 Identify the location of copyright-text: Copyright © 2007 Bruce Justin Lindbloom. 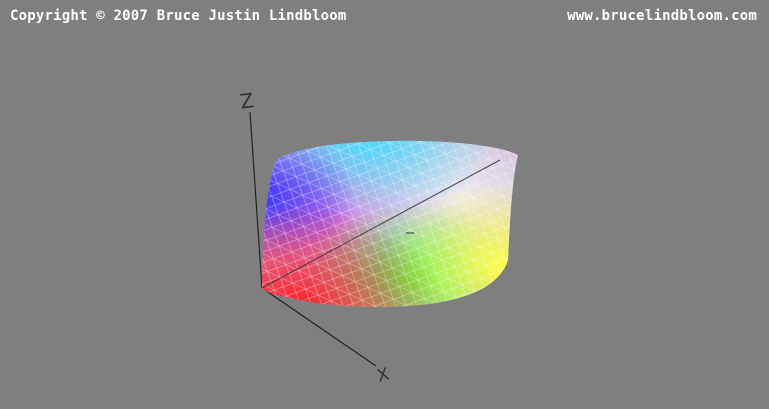
(178, 16).